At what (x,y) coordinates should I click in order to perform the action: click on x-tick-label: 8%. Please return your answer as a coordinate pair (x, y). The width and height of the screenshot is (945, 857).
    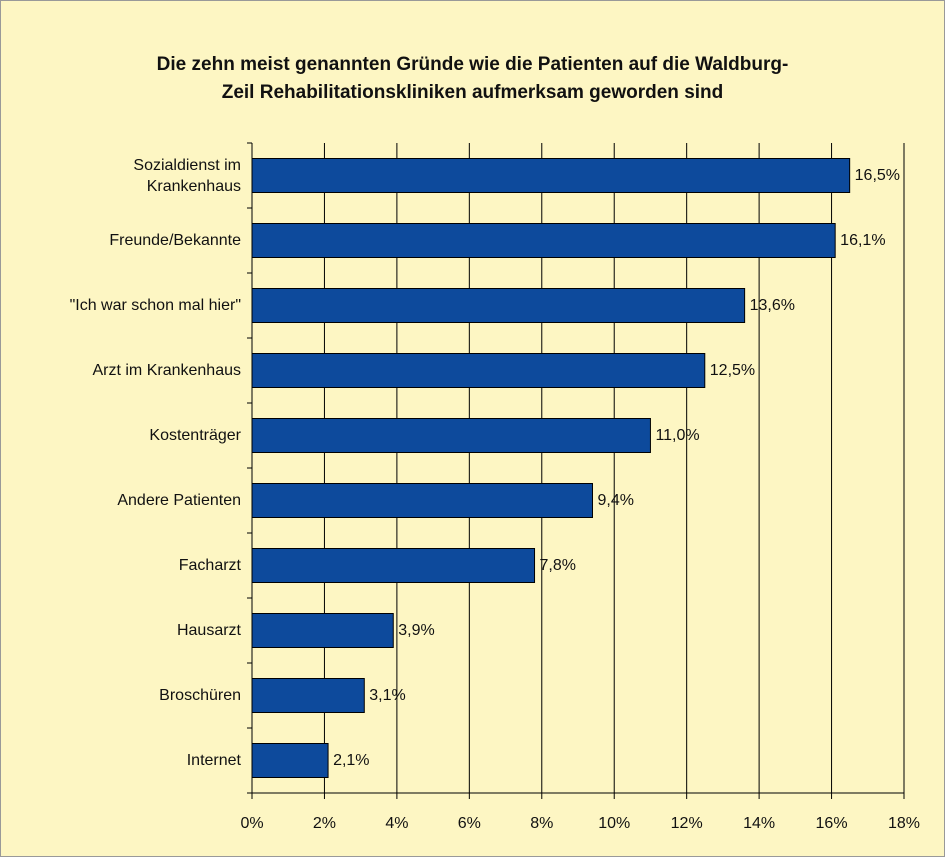
    Looking at the image, I should click on (542, 823).